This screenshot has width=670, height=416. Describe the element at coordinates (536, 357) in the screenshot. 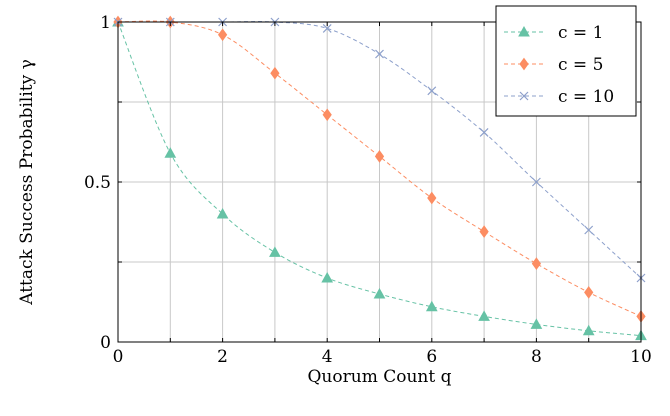

I see `x-tick-label: 8` at that location.